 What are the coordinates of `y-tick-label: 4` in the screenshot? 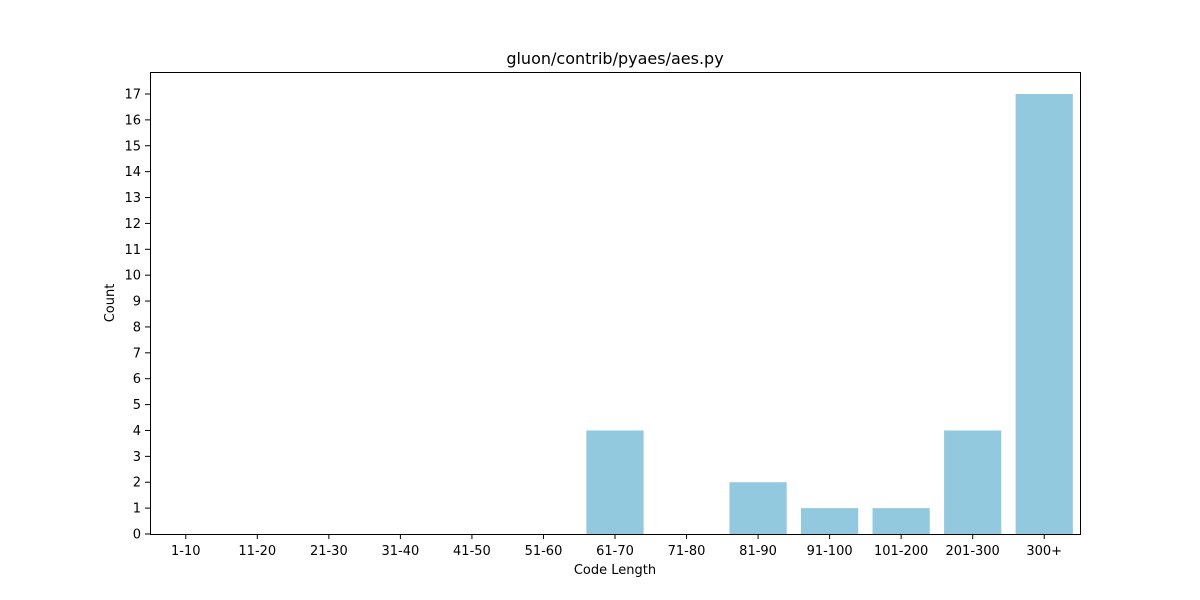 It's located at (137, 431).